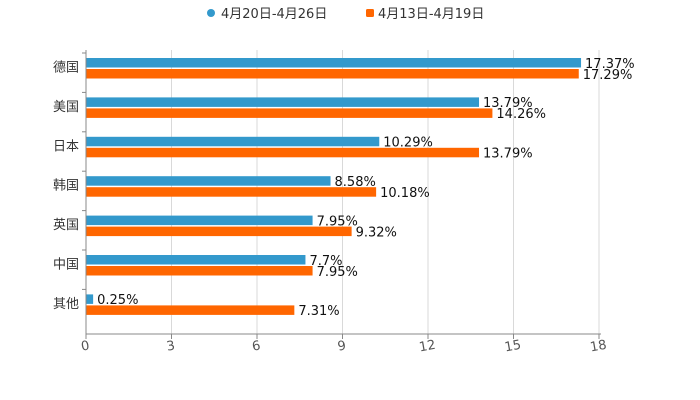 This screenshot has height=400, width=700. I want to click on category-label: 韩国, so click(66, 186).